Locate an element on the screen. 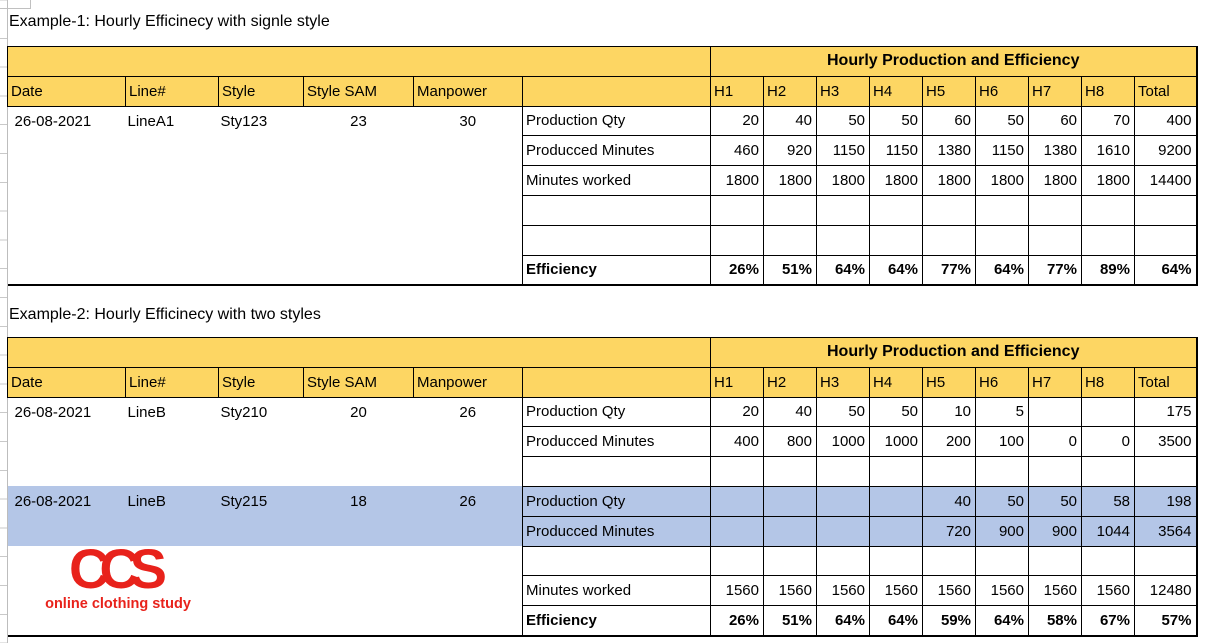 The height and width of the screenshot is (643, 1212). value-cell: 800 is located at coordinates (790, 442).